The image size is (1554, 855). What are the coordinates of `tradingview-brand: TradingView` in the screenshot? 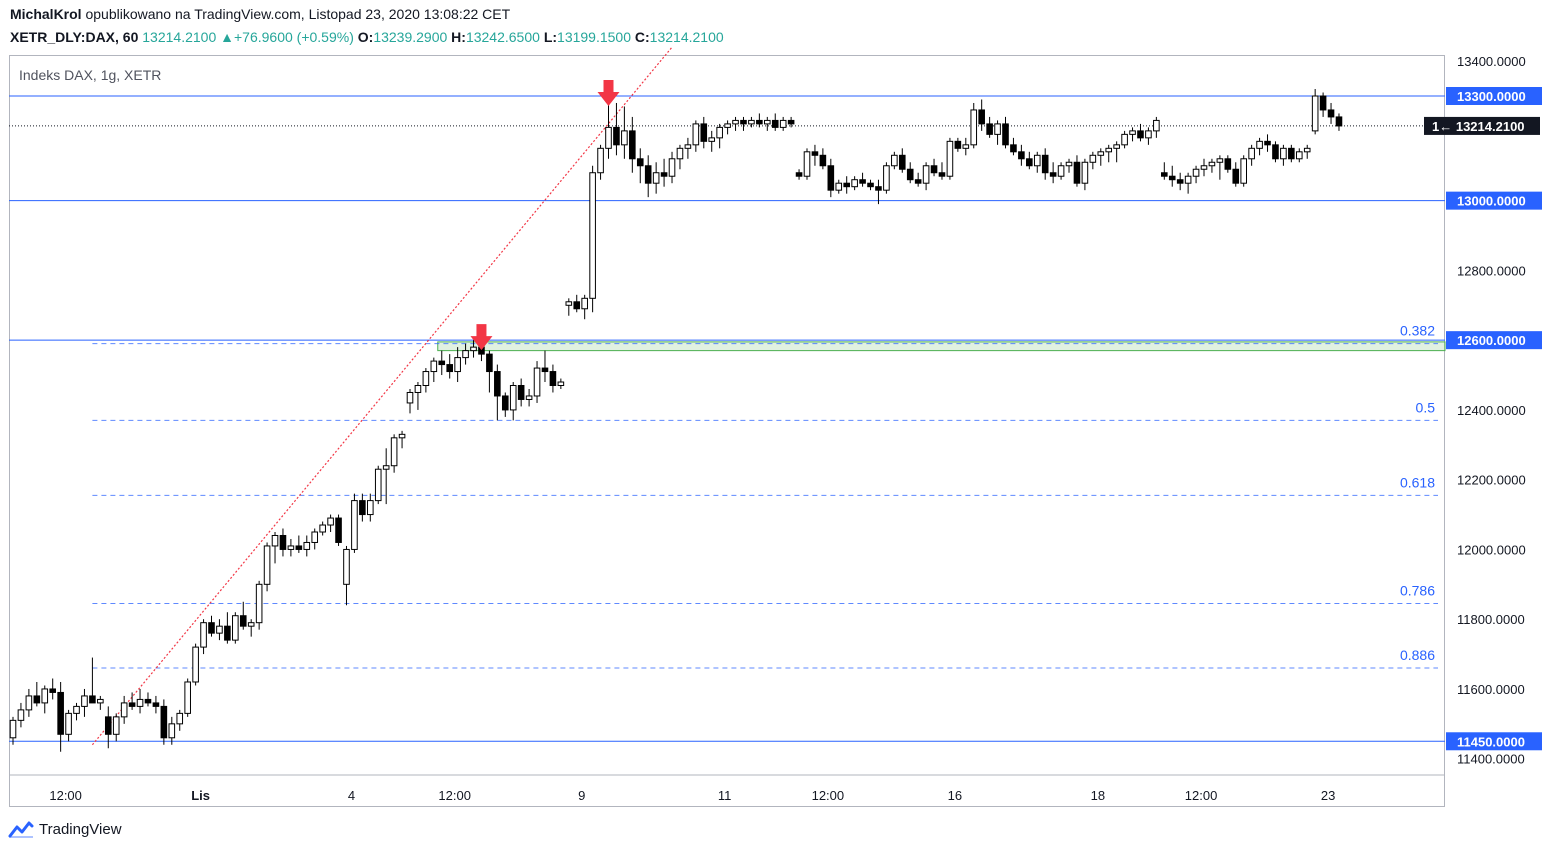 It's located at (65, 829).